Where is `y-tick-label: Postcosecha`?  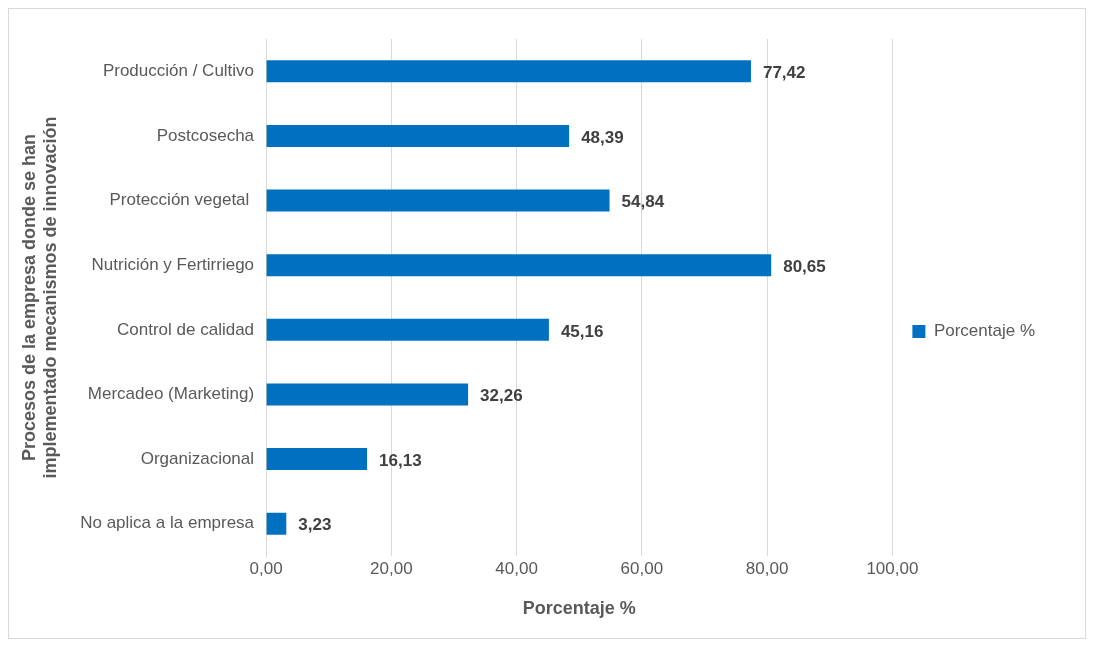
y-tick-label: Postcosecha is located at coordinates (205, 135).